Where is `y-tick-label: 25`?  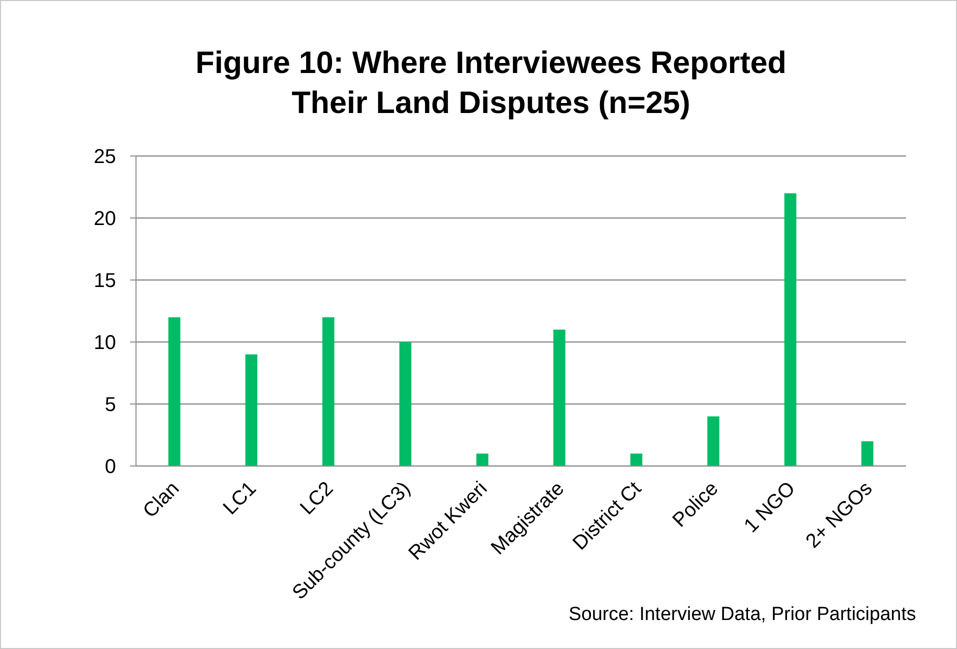 y-tick-label: 25 is located at coordinates (105, 157).